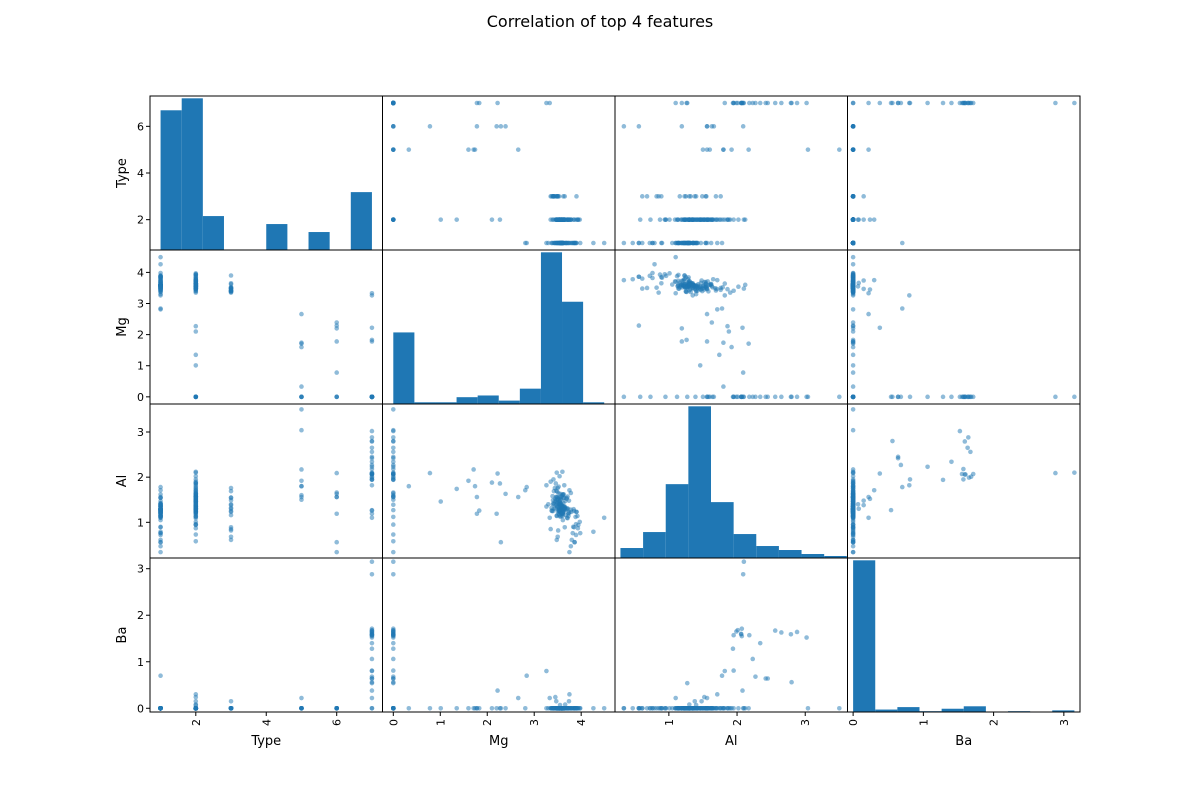 The height and width of the screenshot is (800, 1200). I want to click on x-tick-label: 2, so click(737, 722).